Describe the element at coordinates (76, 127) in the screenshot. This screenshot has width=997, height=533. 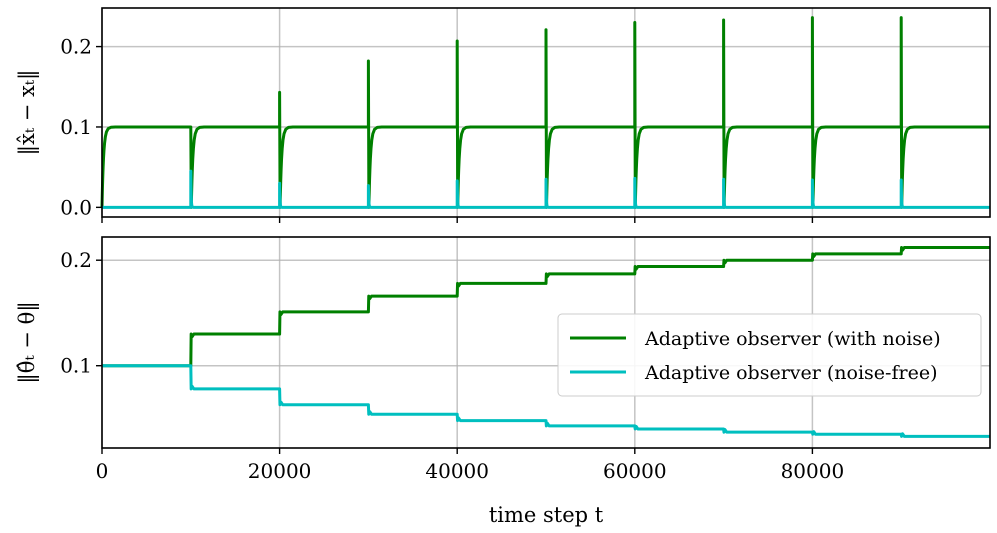
I see `top-y-tick-label: 0.1` at that location.